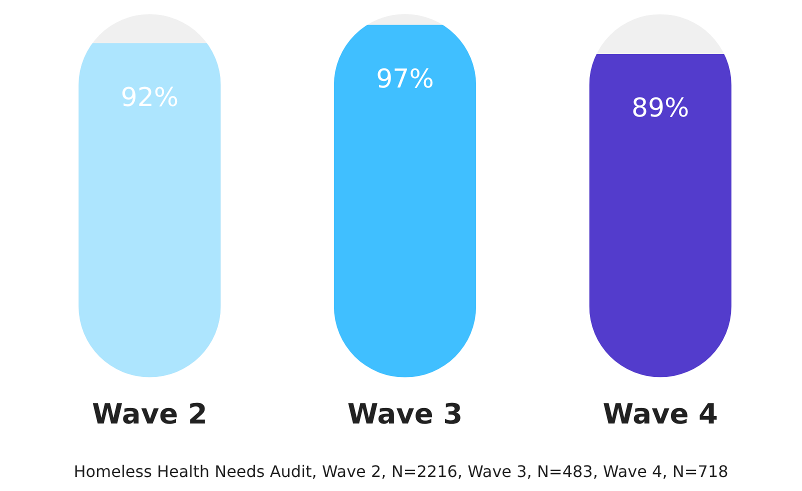  What do you see at coordinates (149, 97) in the screenshot?
I see `data-label: 92%` at bounding box center [149, 97].